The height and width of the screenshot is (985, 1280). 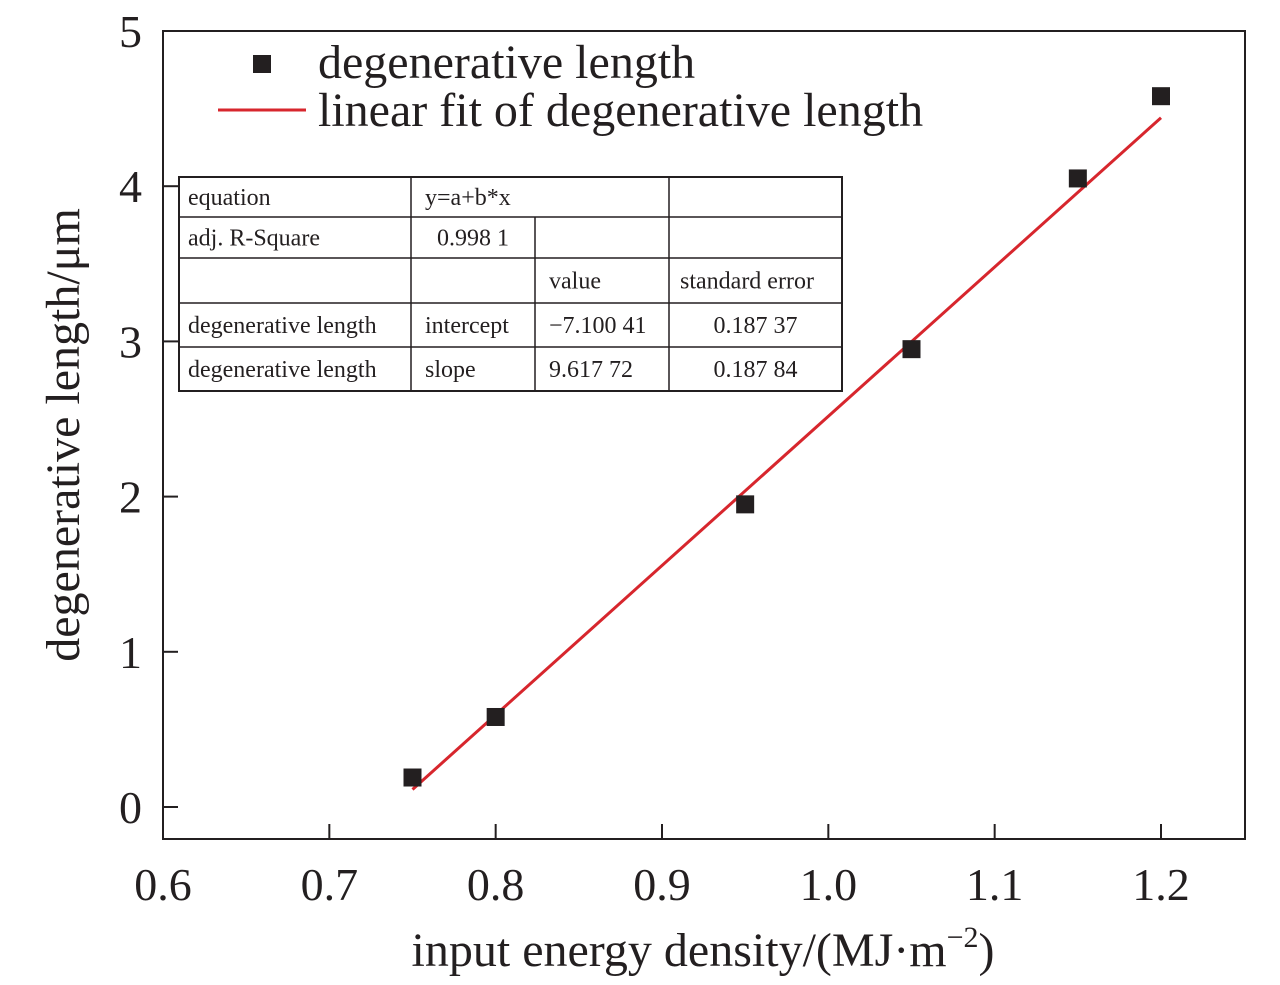 I want to click on x-tick-label: 1.2, so click(x=1161, y=884).